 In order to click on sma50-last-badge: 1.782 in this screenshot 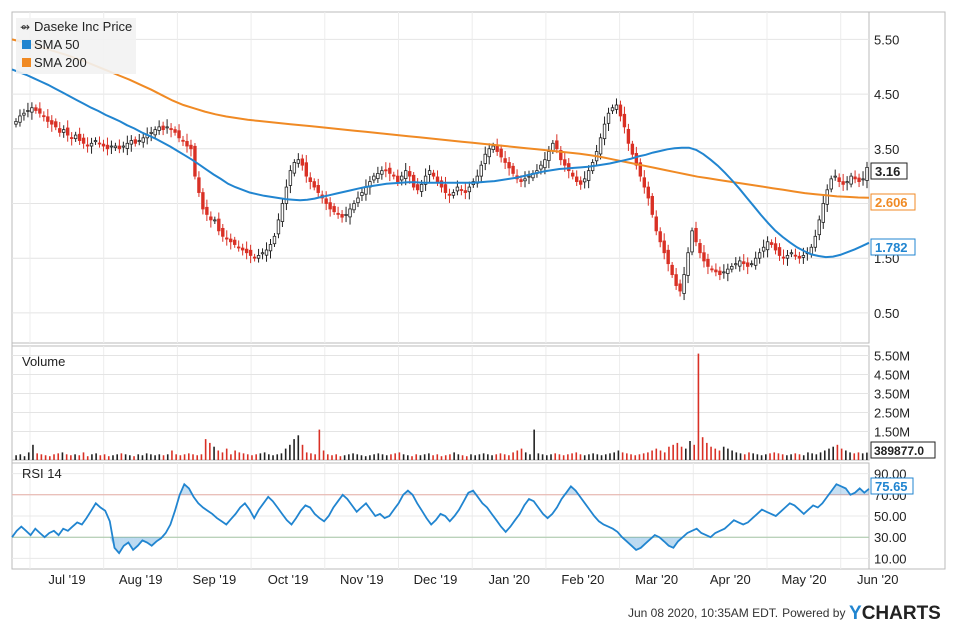, I will do `click(893, 247)`.